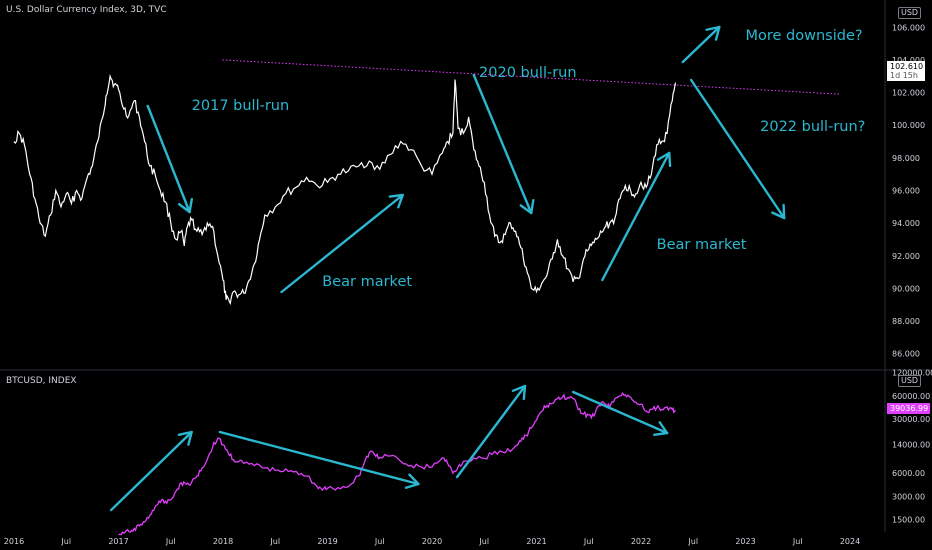 The height and width of the screenshot is (550, 932). Describe the element at coordinates (850, 541) in the screenshot. I see `x-axis-label: 2024` at that location.